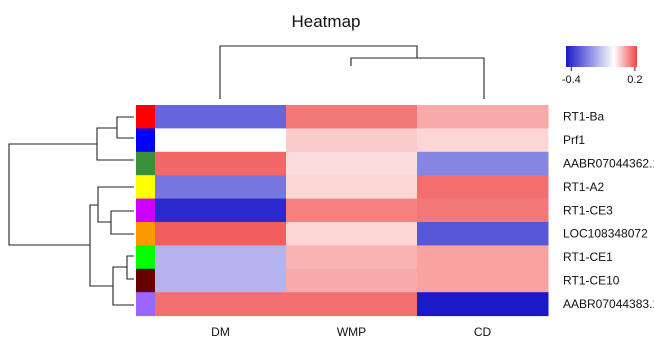 The width and height of the screenshot is (654, 345). What do you see at coordinates (574, 140) in the screenshot?
I see `row-label: Prf1` at bounding box center [574, 140].